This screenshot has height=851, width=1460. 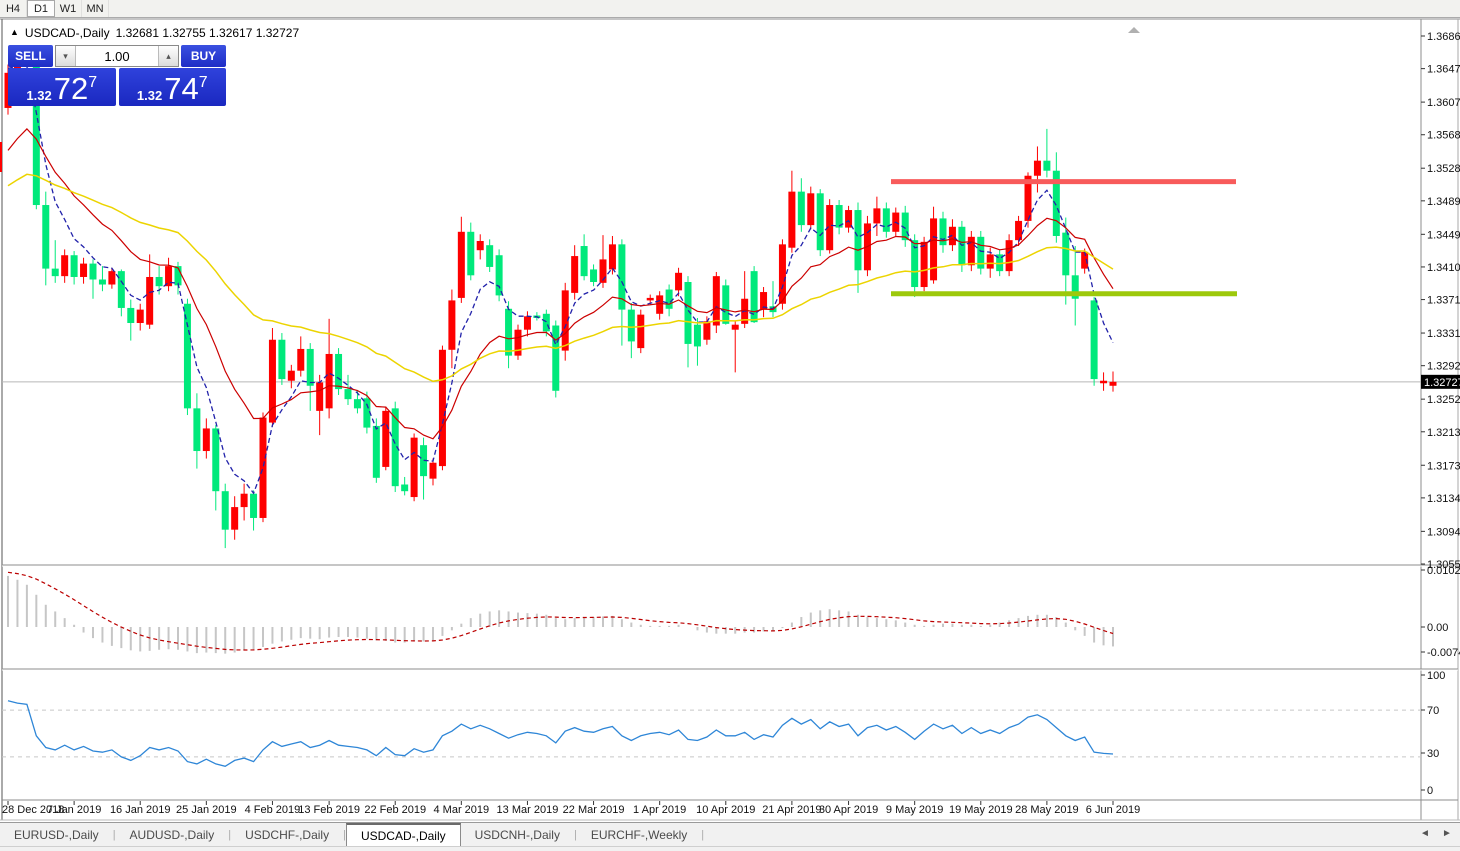 I want to click on volume-increase-button: ▴, so click(x=168, y=56).